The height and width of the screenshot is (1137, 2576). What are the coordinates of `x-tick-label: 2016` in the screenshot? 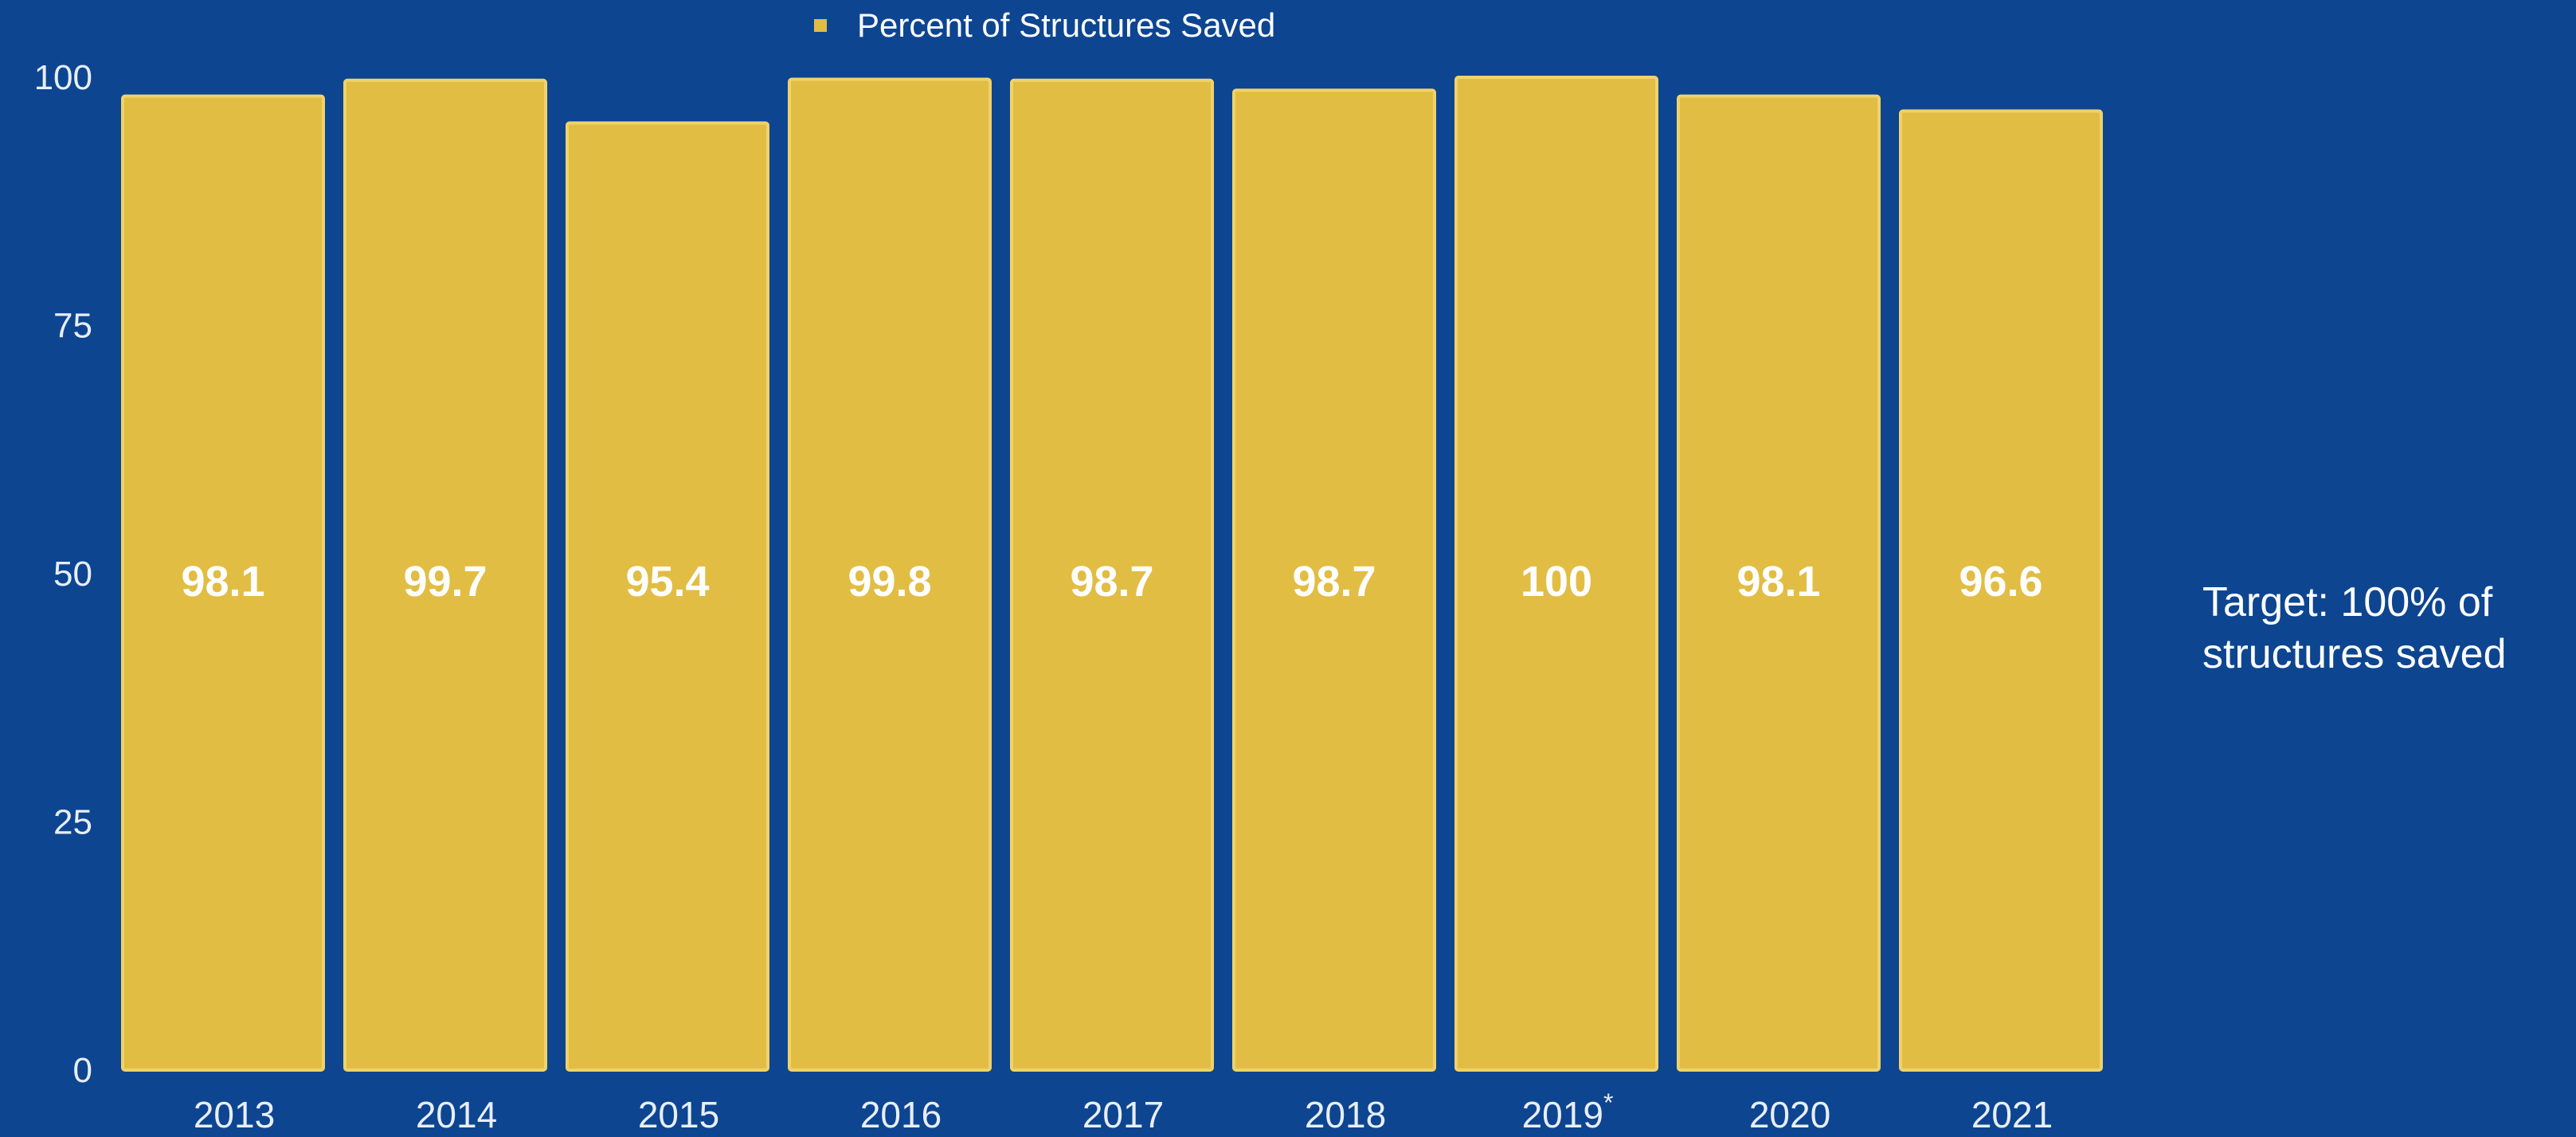 It's located at (901, 1114).